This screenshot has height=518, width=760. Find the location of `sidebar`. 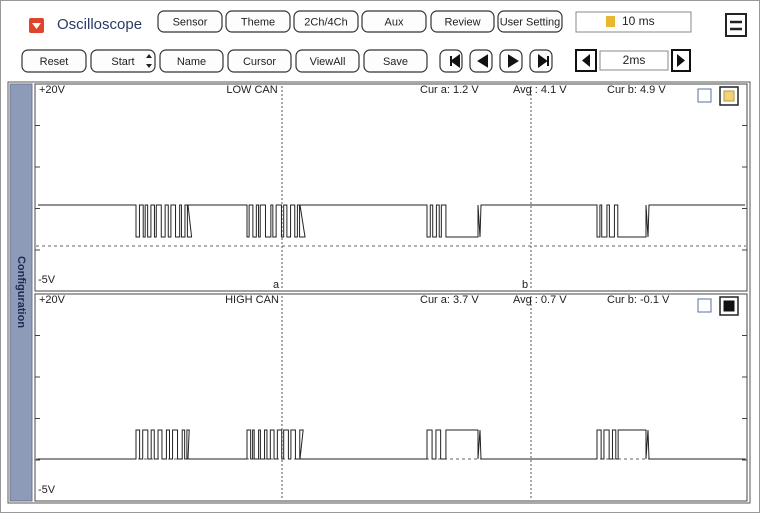

sidebar is located at coordinates (21, 292).